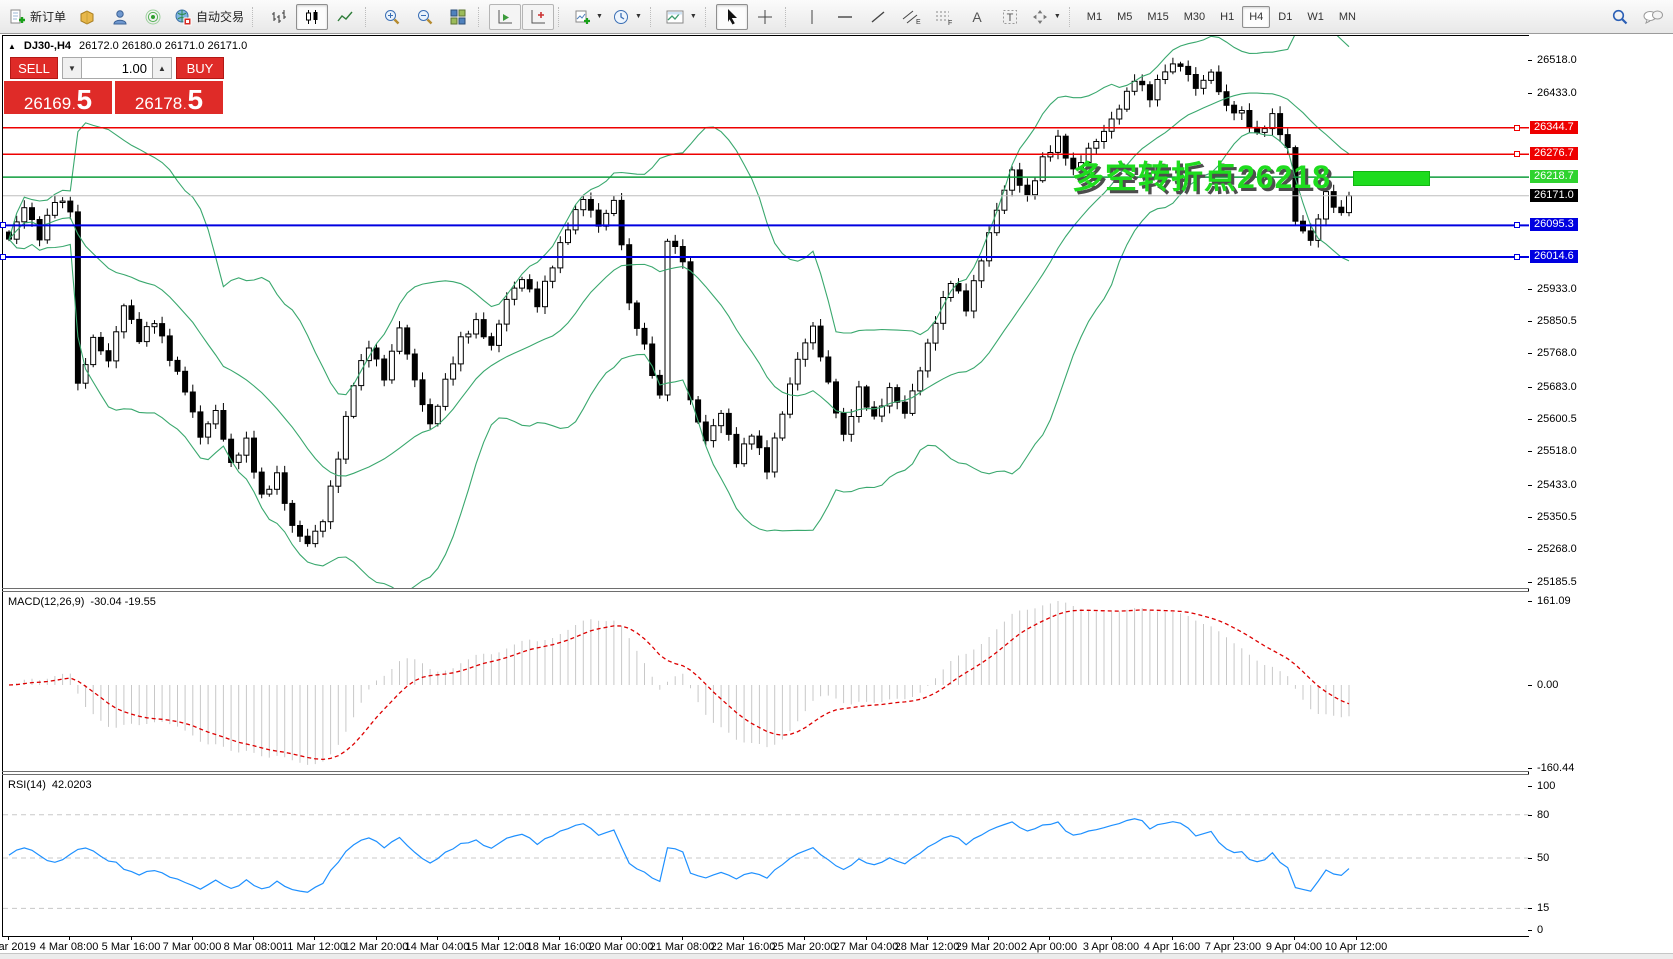 This screenshot has width=1673, height=959. Describe the element at coordinates (765, 17) in the screenshot. I see `crosshair-button` at that location.